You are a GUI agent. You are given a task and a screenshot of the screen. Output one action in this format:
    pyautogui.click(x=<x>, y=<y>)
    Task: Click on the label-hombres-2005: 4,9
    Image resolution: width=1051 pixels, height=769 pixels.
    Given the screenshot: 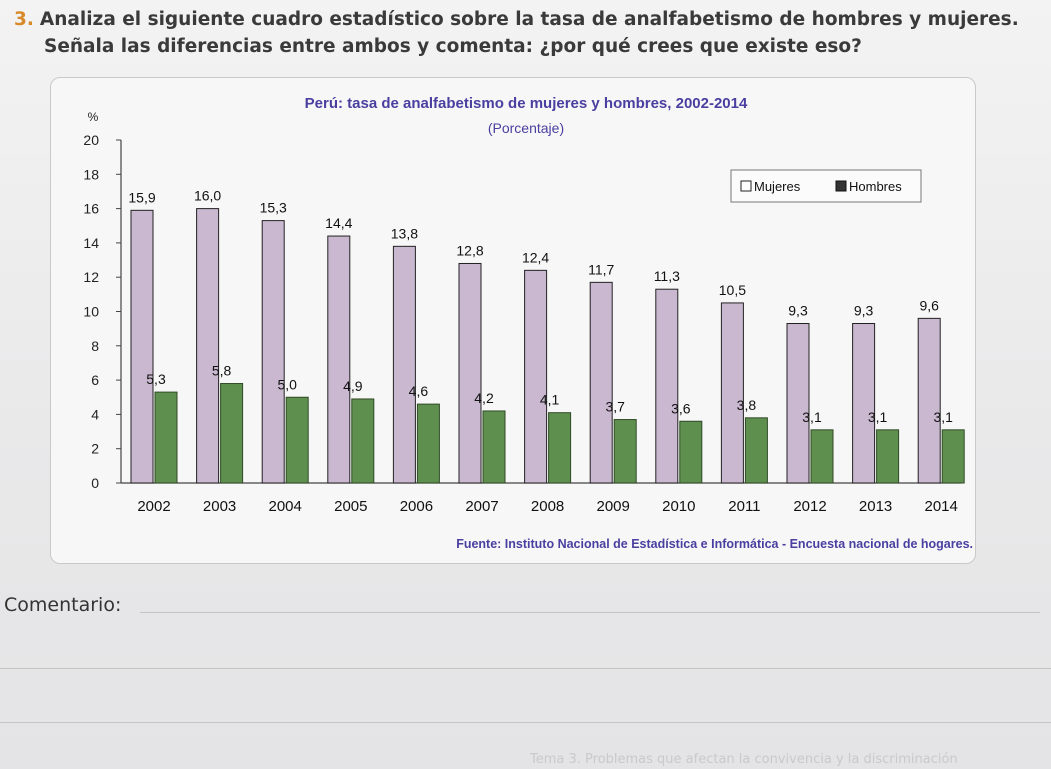 What is the action you would take?
    pyautogui.click(x=353, y=386)
    